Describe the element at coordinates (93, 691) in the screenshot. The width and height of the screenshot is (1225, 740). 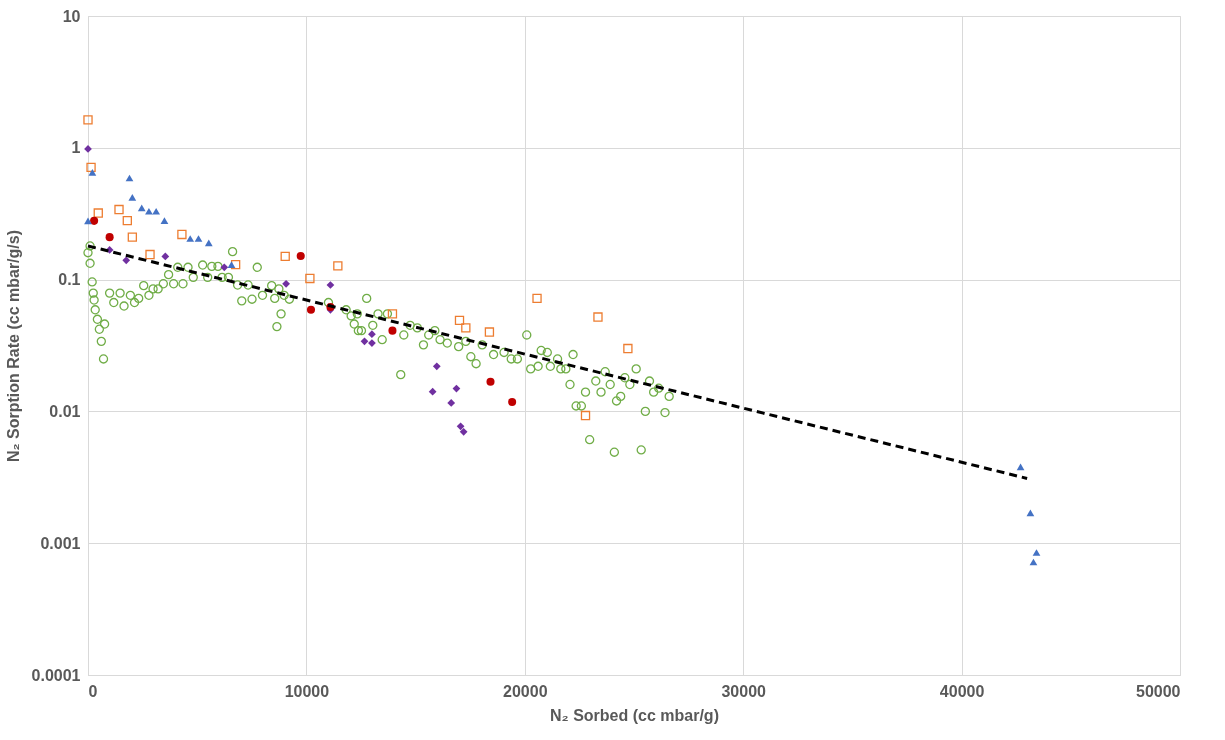
I see `x-tick-label: 0` at that location.